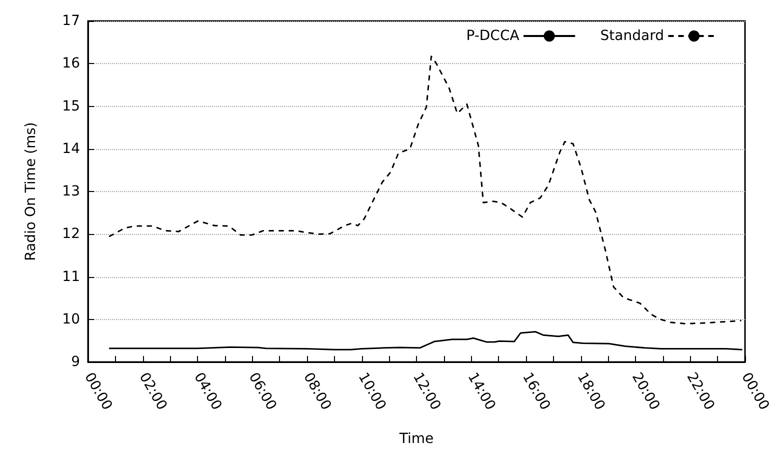 The image size is (783, 460). Describe the element at coordinates (71, 192) in the screenshot. I see `y-tick-label: 13` at that location.